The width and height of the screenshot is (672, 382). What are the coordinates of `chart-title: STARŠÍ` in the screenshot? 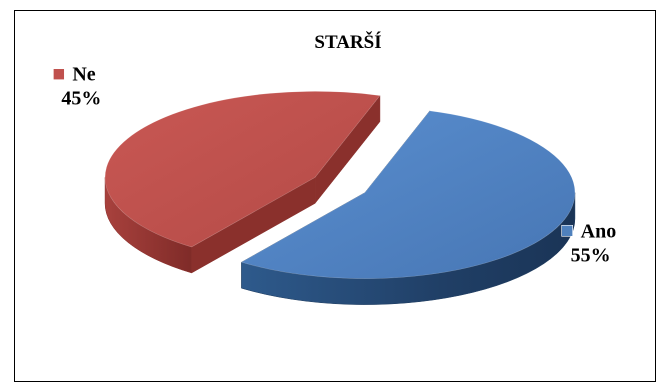 It's located at (347, 42).